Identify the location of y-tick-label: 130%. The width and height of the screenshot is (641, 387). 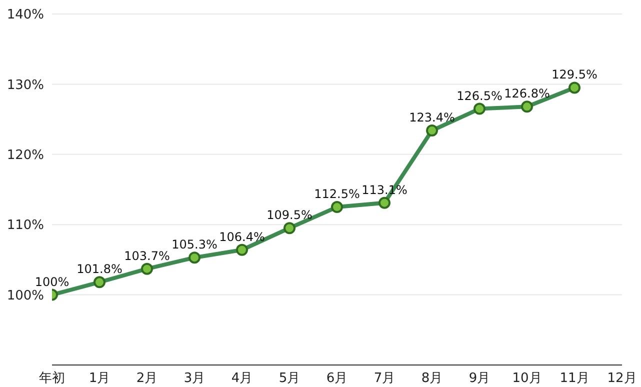
(25, 85).